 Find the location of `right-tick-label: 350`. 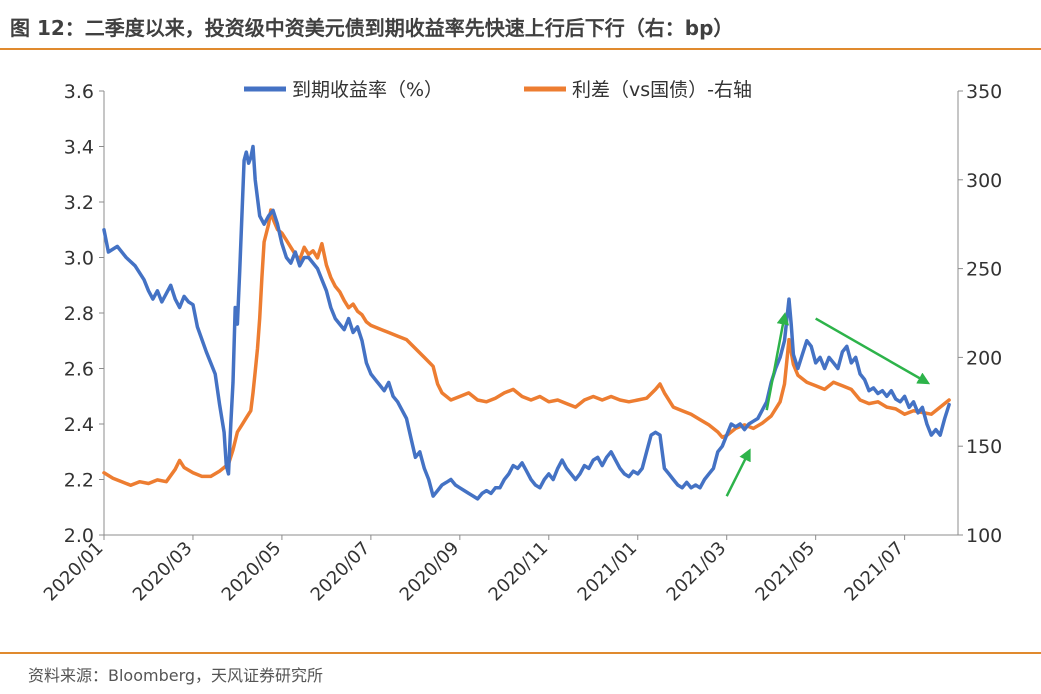

right-tick-label: 350 is located at coordinates (984, 92).